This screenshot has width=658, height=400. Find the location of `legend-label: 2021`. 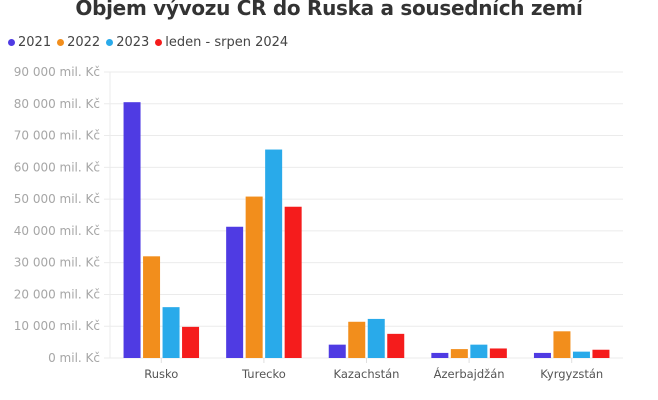

legend-label: 2021 is located at coordinates (35, 42).